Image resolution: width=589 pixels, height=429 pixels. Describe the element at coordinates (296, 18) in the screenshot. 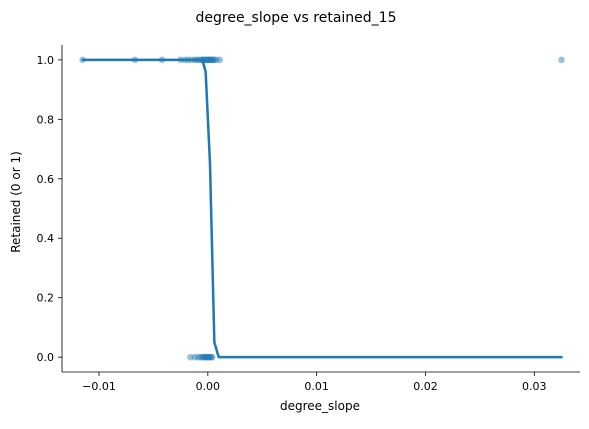

I see `chart-title: degree_slope vs retained_15` at that location.